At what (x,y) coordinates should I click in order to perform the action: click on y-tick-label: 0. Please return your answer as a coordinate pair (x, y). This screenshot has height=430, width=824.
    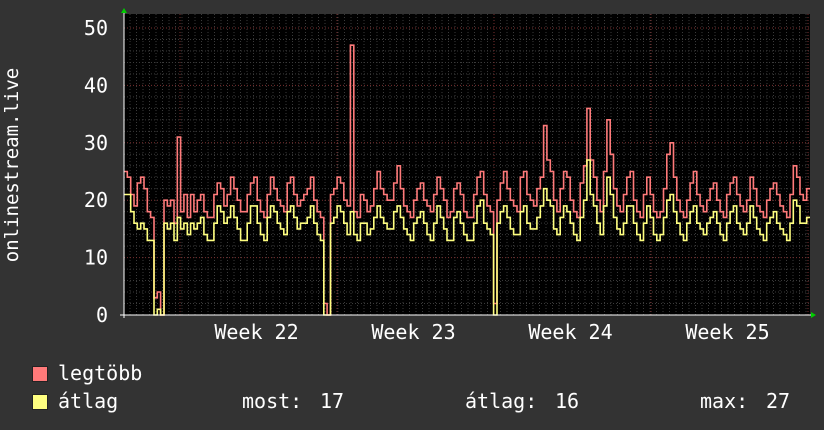
    Looking at the image, I should click on (102, 315).